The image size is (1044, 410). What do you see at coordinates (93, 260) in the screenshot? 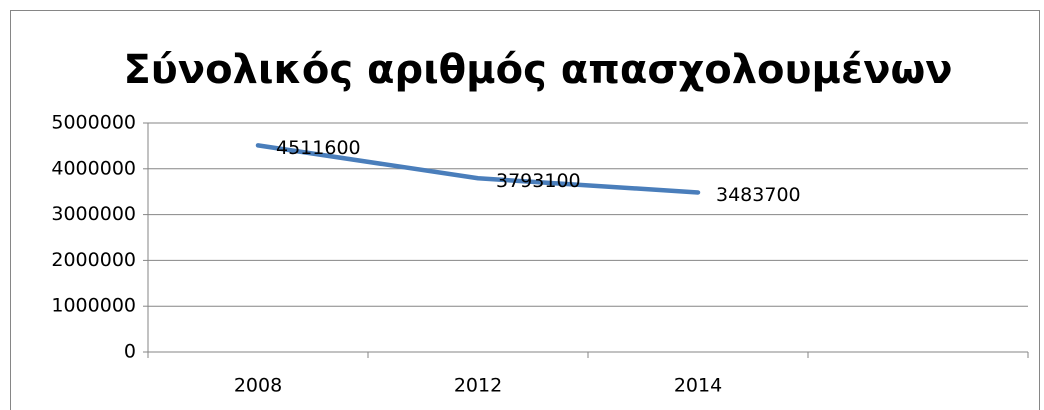
I see `y-tick-label: 2000000` at bounding box center [93, 260].